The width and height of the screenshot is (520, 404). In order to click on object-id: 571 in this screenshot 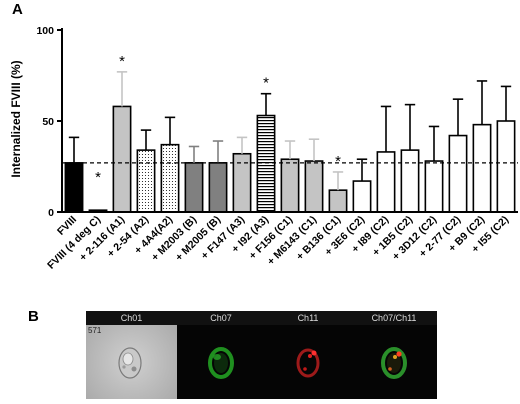, I will do `click(95, 330)`.